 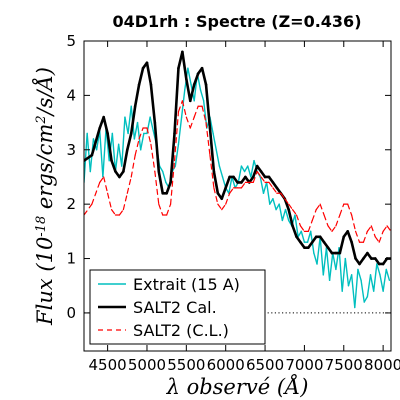 What do you see at coordinates (71, 259) in the screenshot?
I see `y-tick-label: 1` at bounding box center [71, 259].